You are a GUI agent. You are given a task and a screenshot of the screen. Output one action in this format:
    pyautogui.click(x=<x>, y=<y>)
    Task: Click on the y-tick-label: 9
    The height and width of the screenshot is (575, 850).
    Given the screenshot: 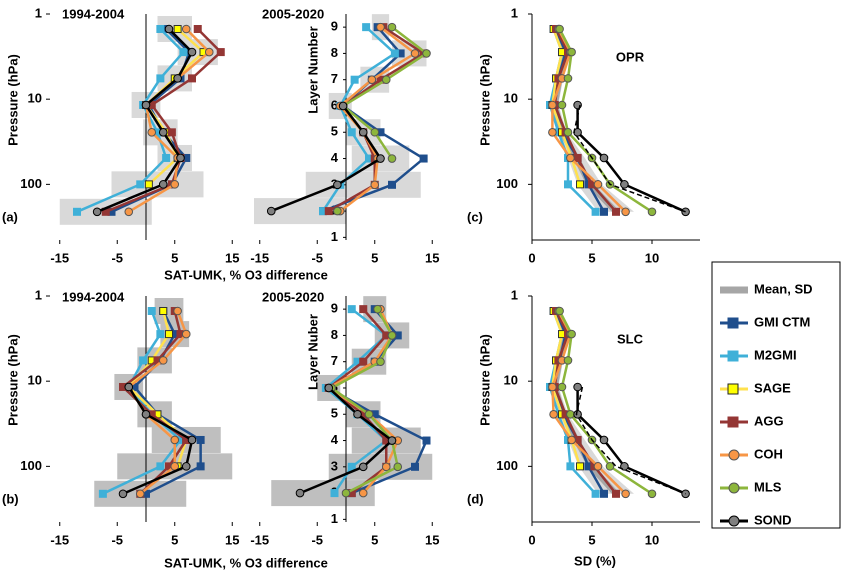 What is the action you would take?
    pyautogui.click(x=334, y=308)
    